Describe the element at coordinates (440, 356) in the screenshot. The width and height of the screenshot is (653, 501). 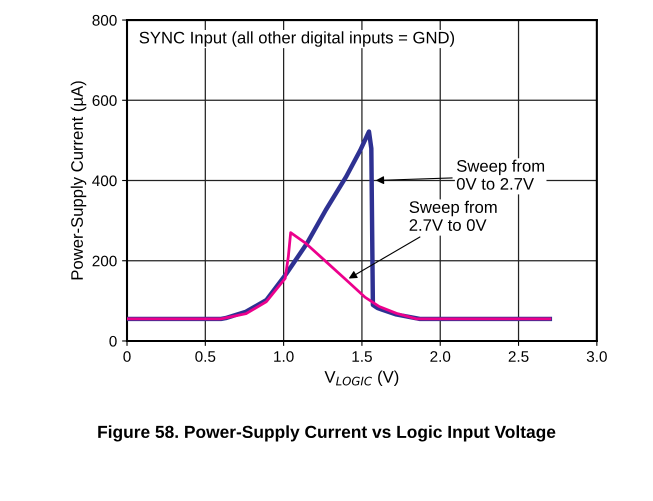
I see `x-tick-label: 2.0` at that location.